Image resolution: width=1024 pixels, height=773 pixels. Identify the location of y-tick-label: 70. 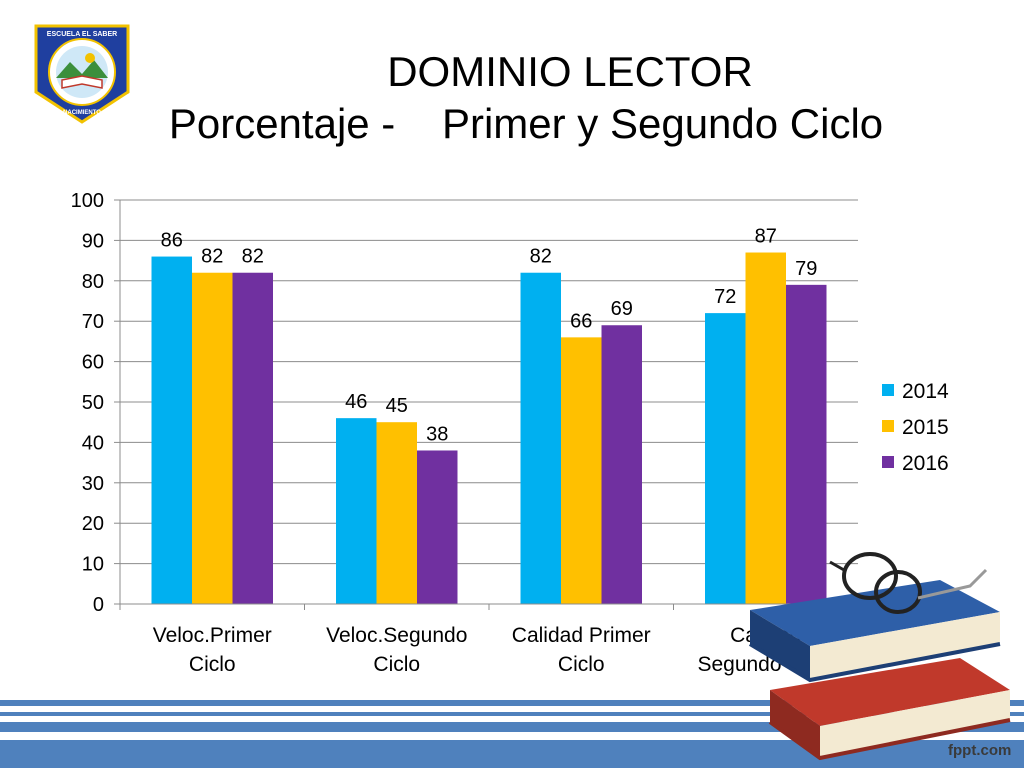
(93, 322).